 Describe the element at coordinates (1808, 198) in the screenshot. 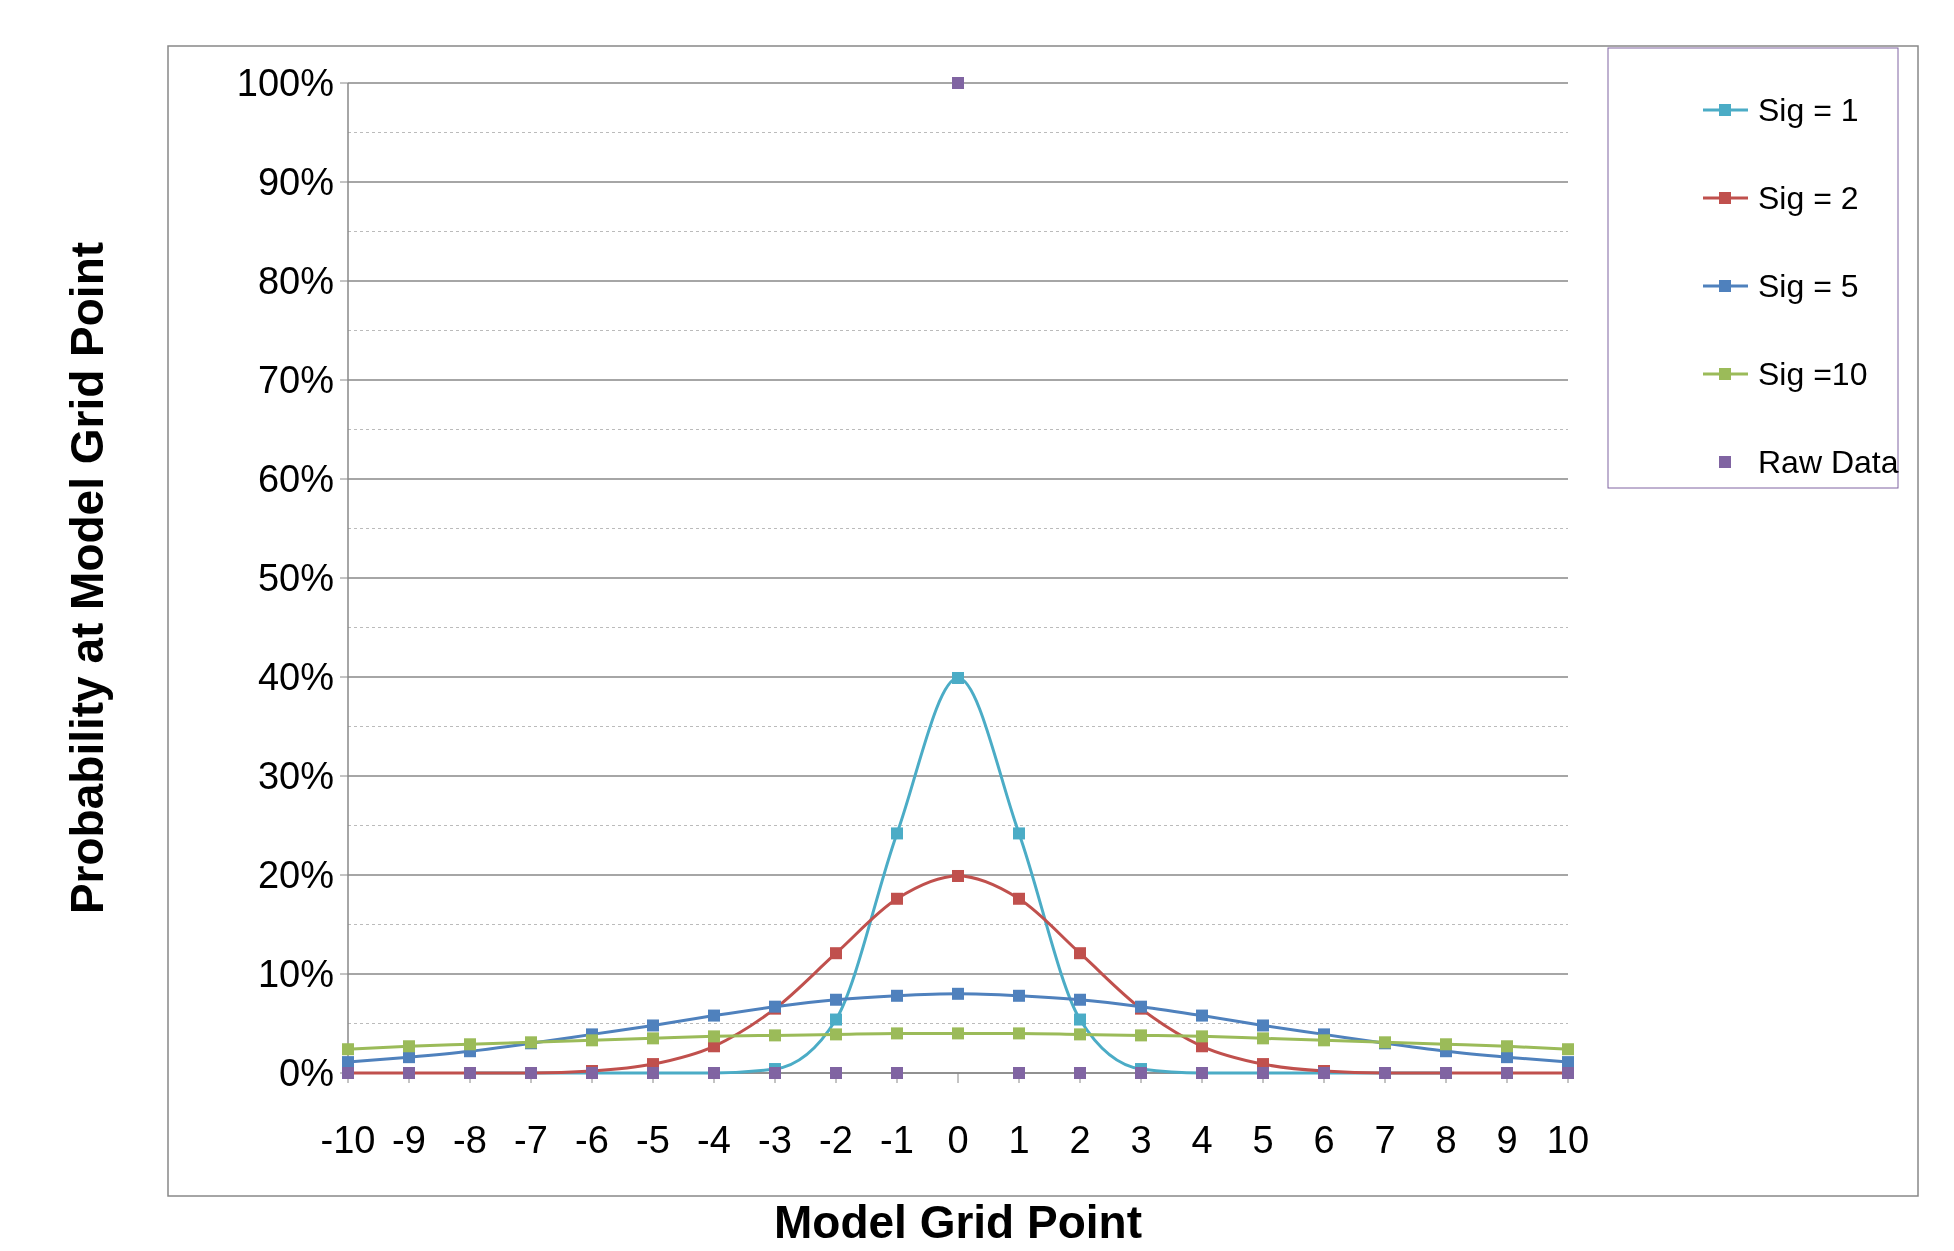

I see `legend-label: Sig = 2` at that location.